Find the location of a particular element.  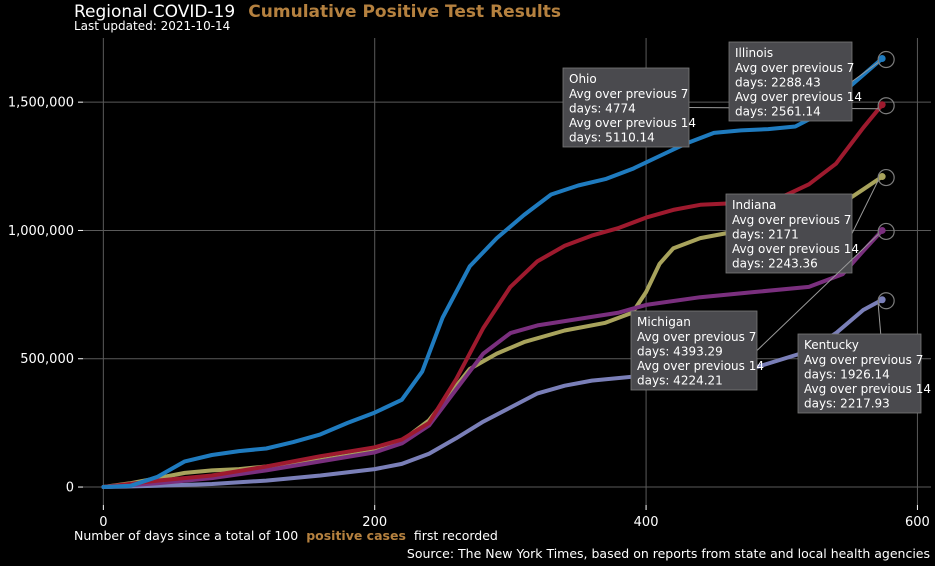

endpoint-marker-illinois is located at coordinates (886, 59).